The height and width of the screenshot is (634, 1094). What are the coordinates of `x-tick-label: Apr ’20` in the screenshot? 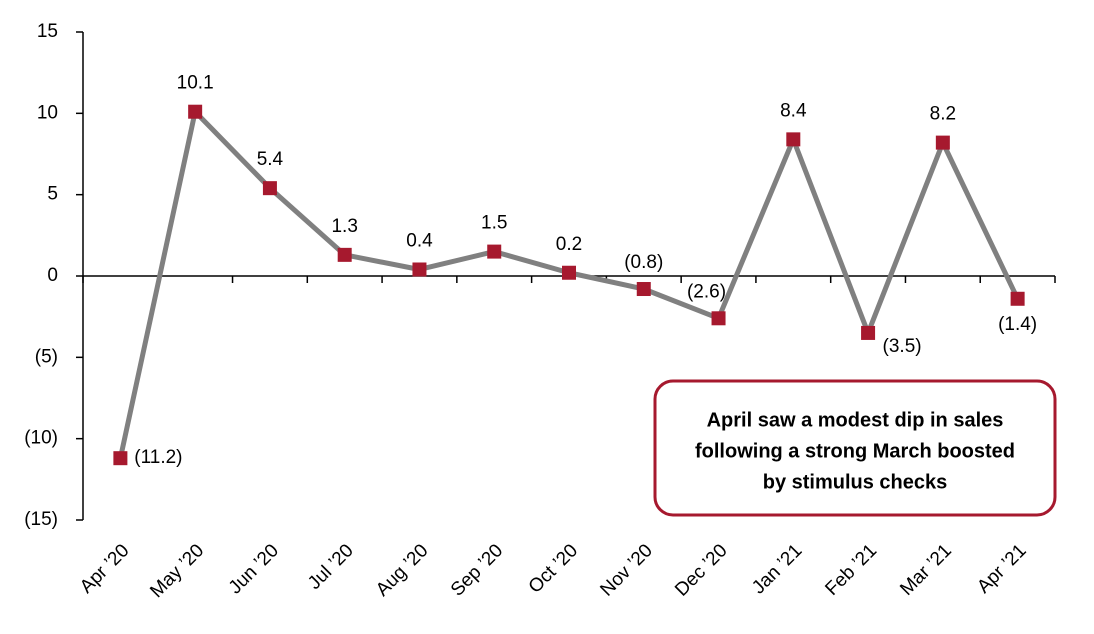 It's located at (104, 568).